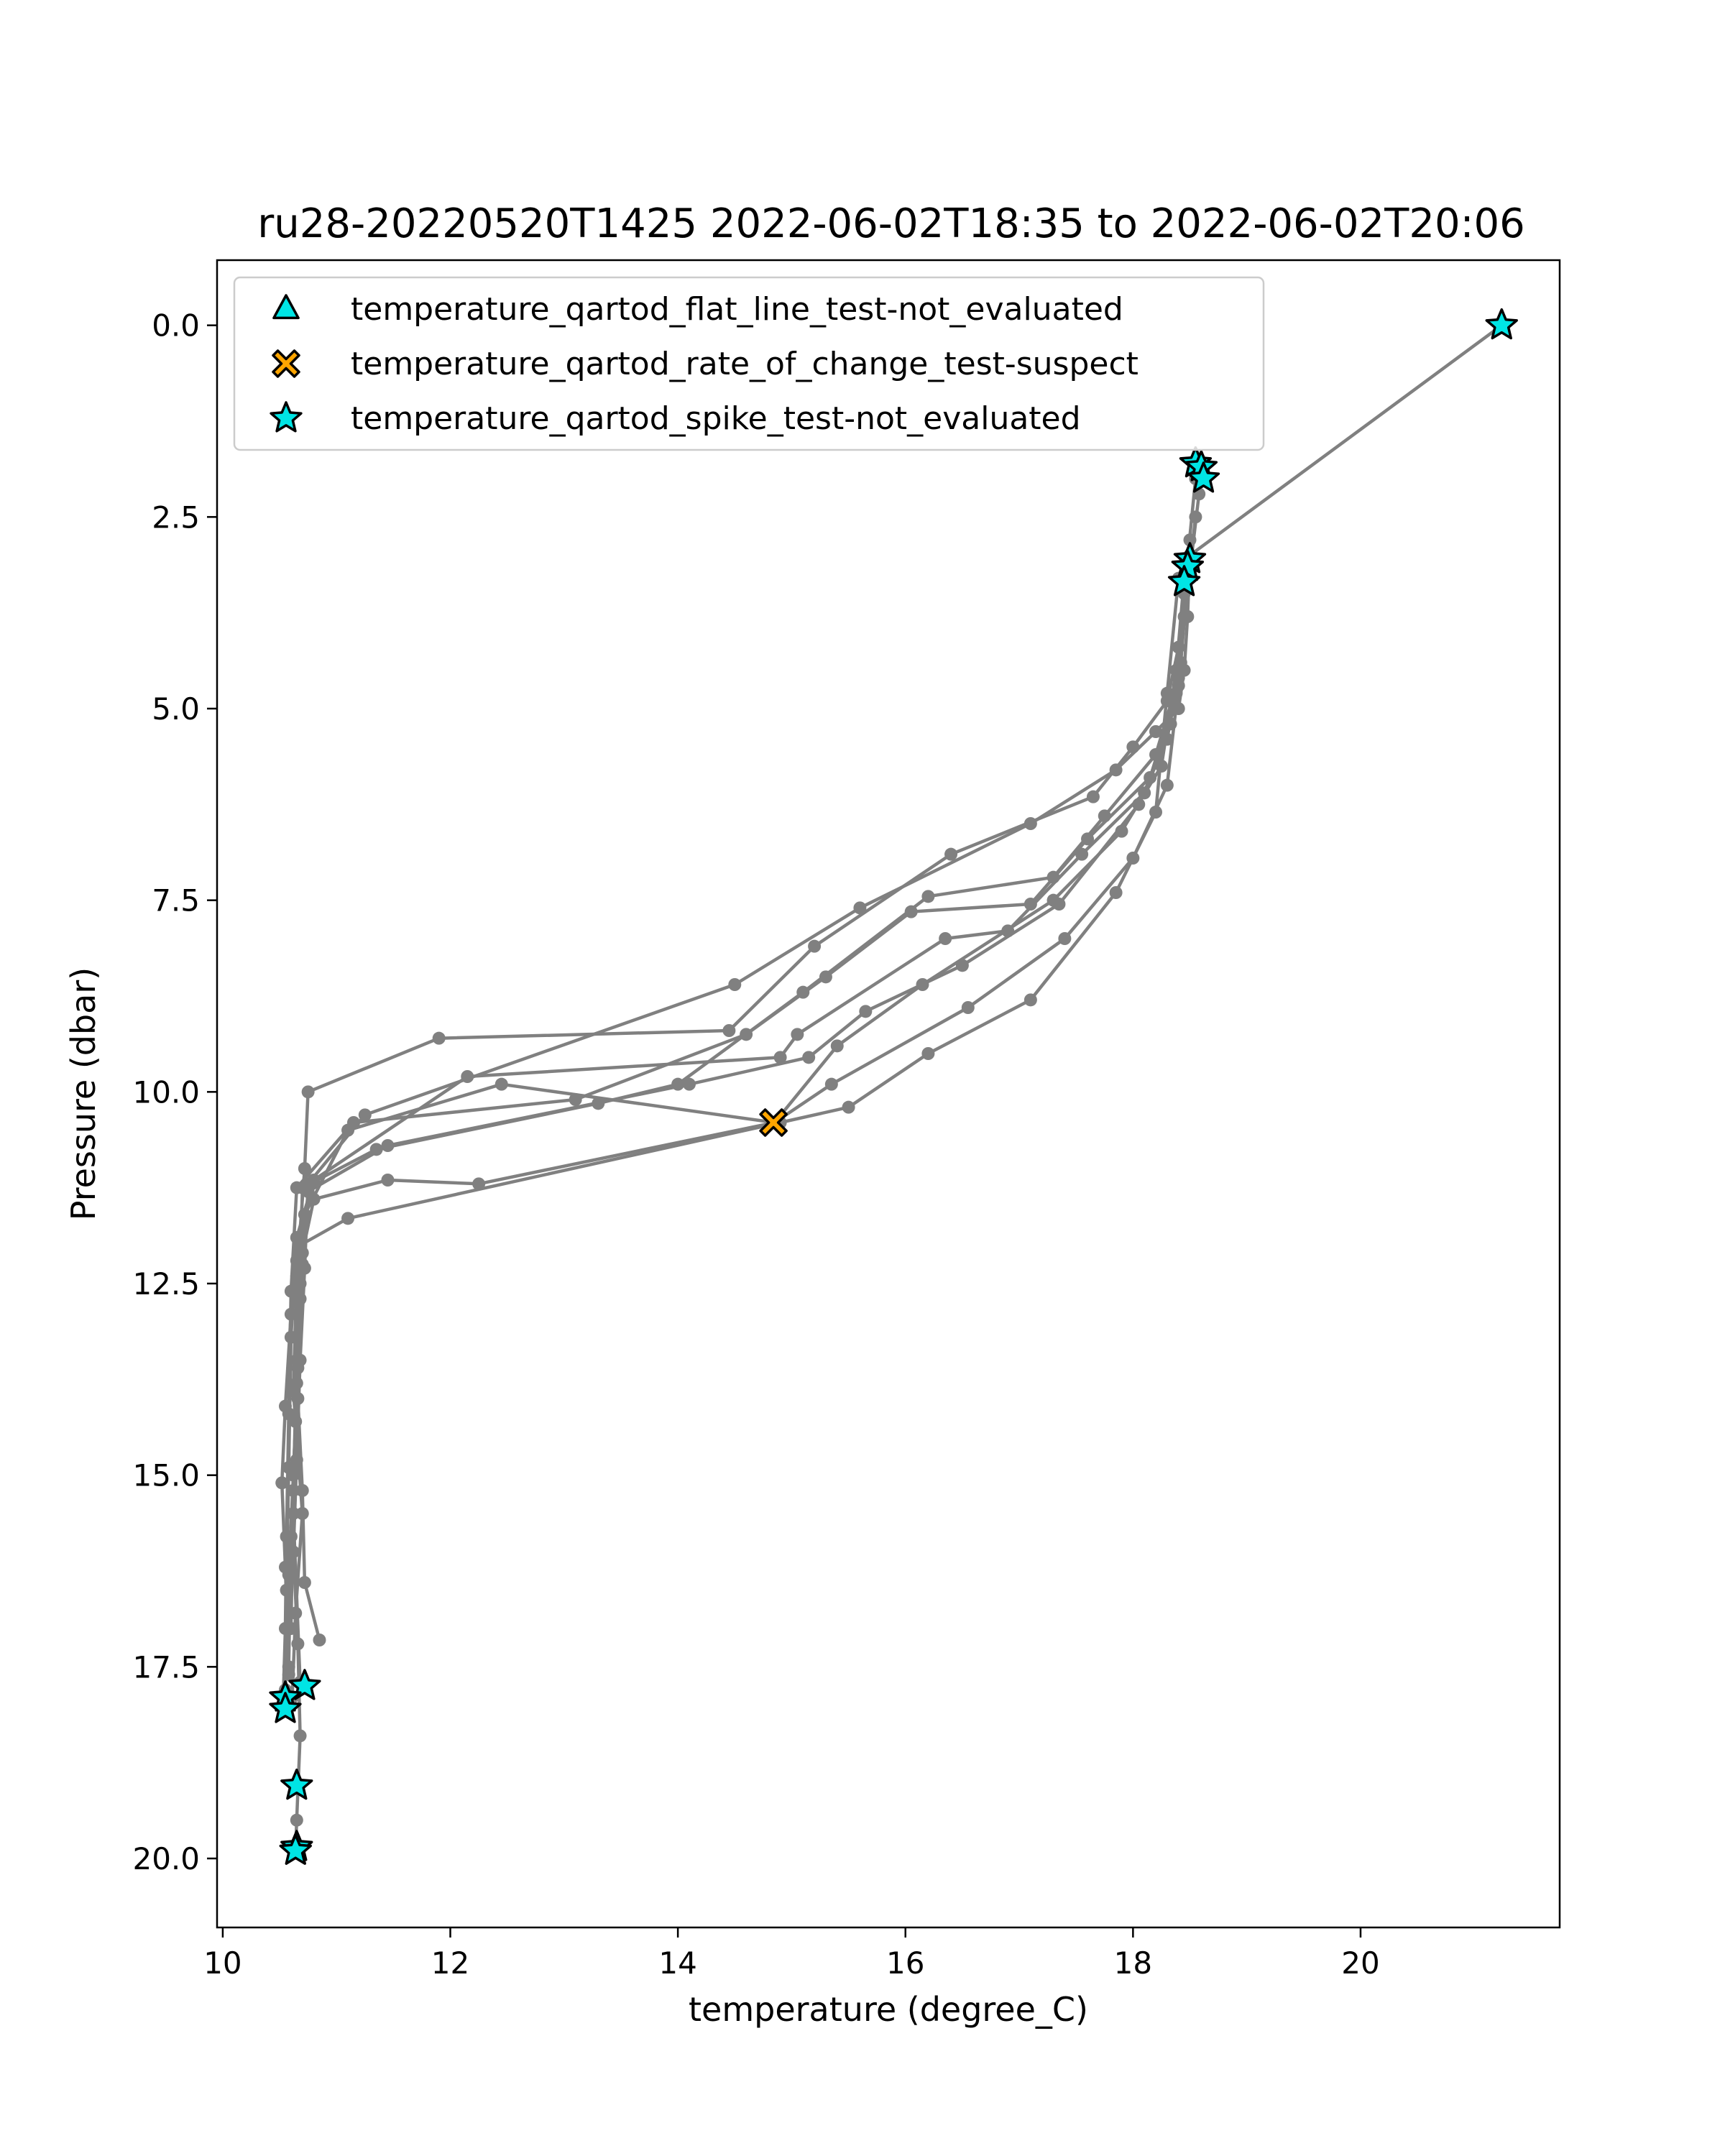 The width and height of the screenshot is (1725, 2156). Describe the element at coordinates (166, 1092) in the screenshot. I see `y-tick-label: 10.0` at that location.